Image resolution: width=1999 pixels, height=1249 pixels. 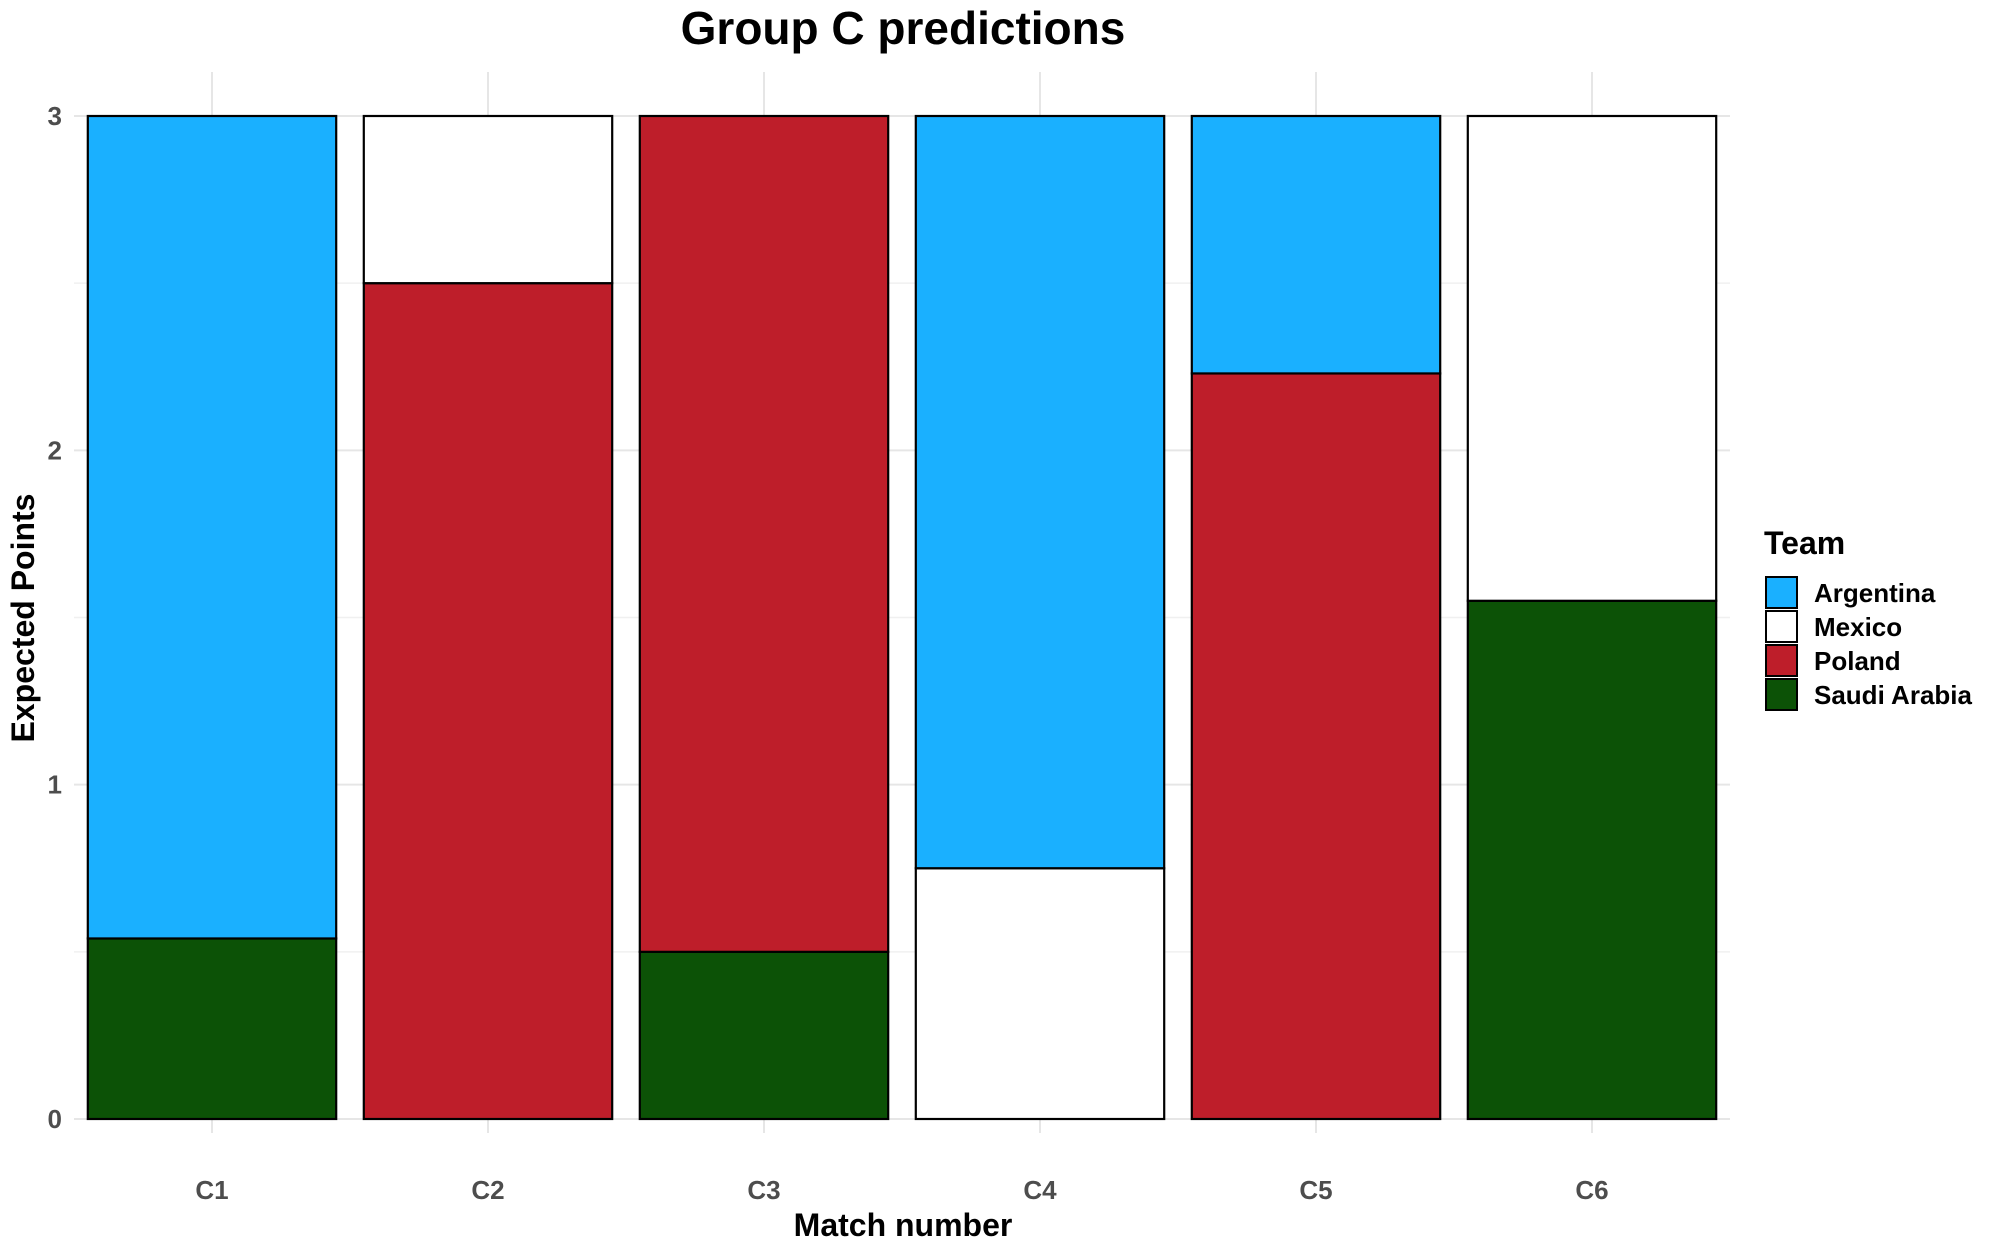 I want to click on legend-title: Team, so click(x=1804, y=543).